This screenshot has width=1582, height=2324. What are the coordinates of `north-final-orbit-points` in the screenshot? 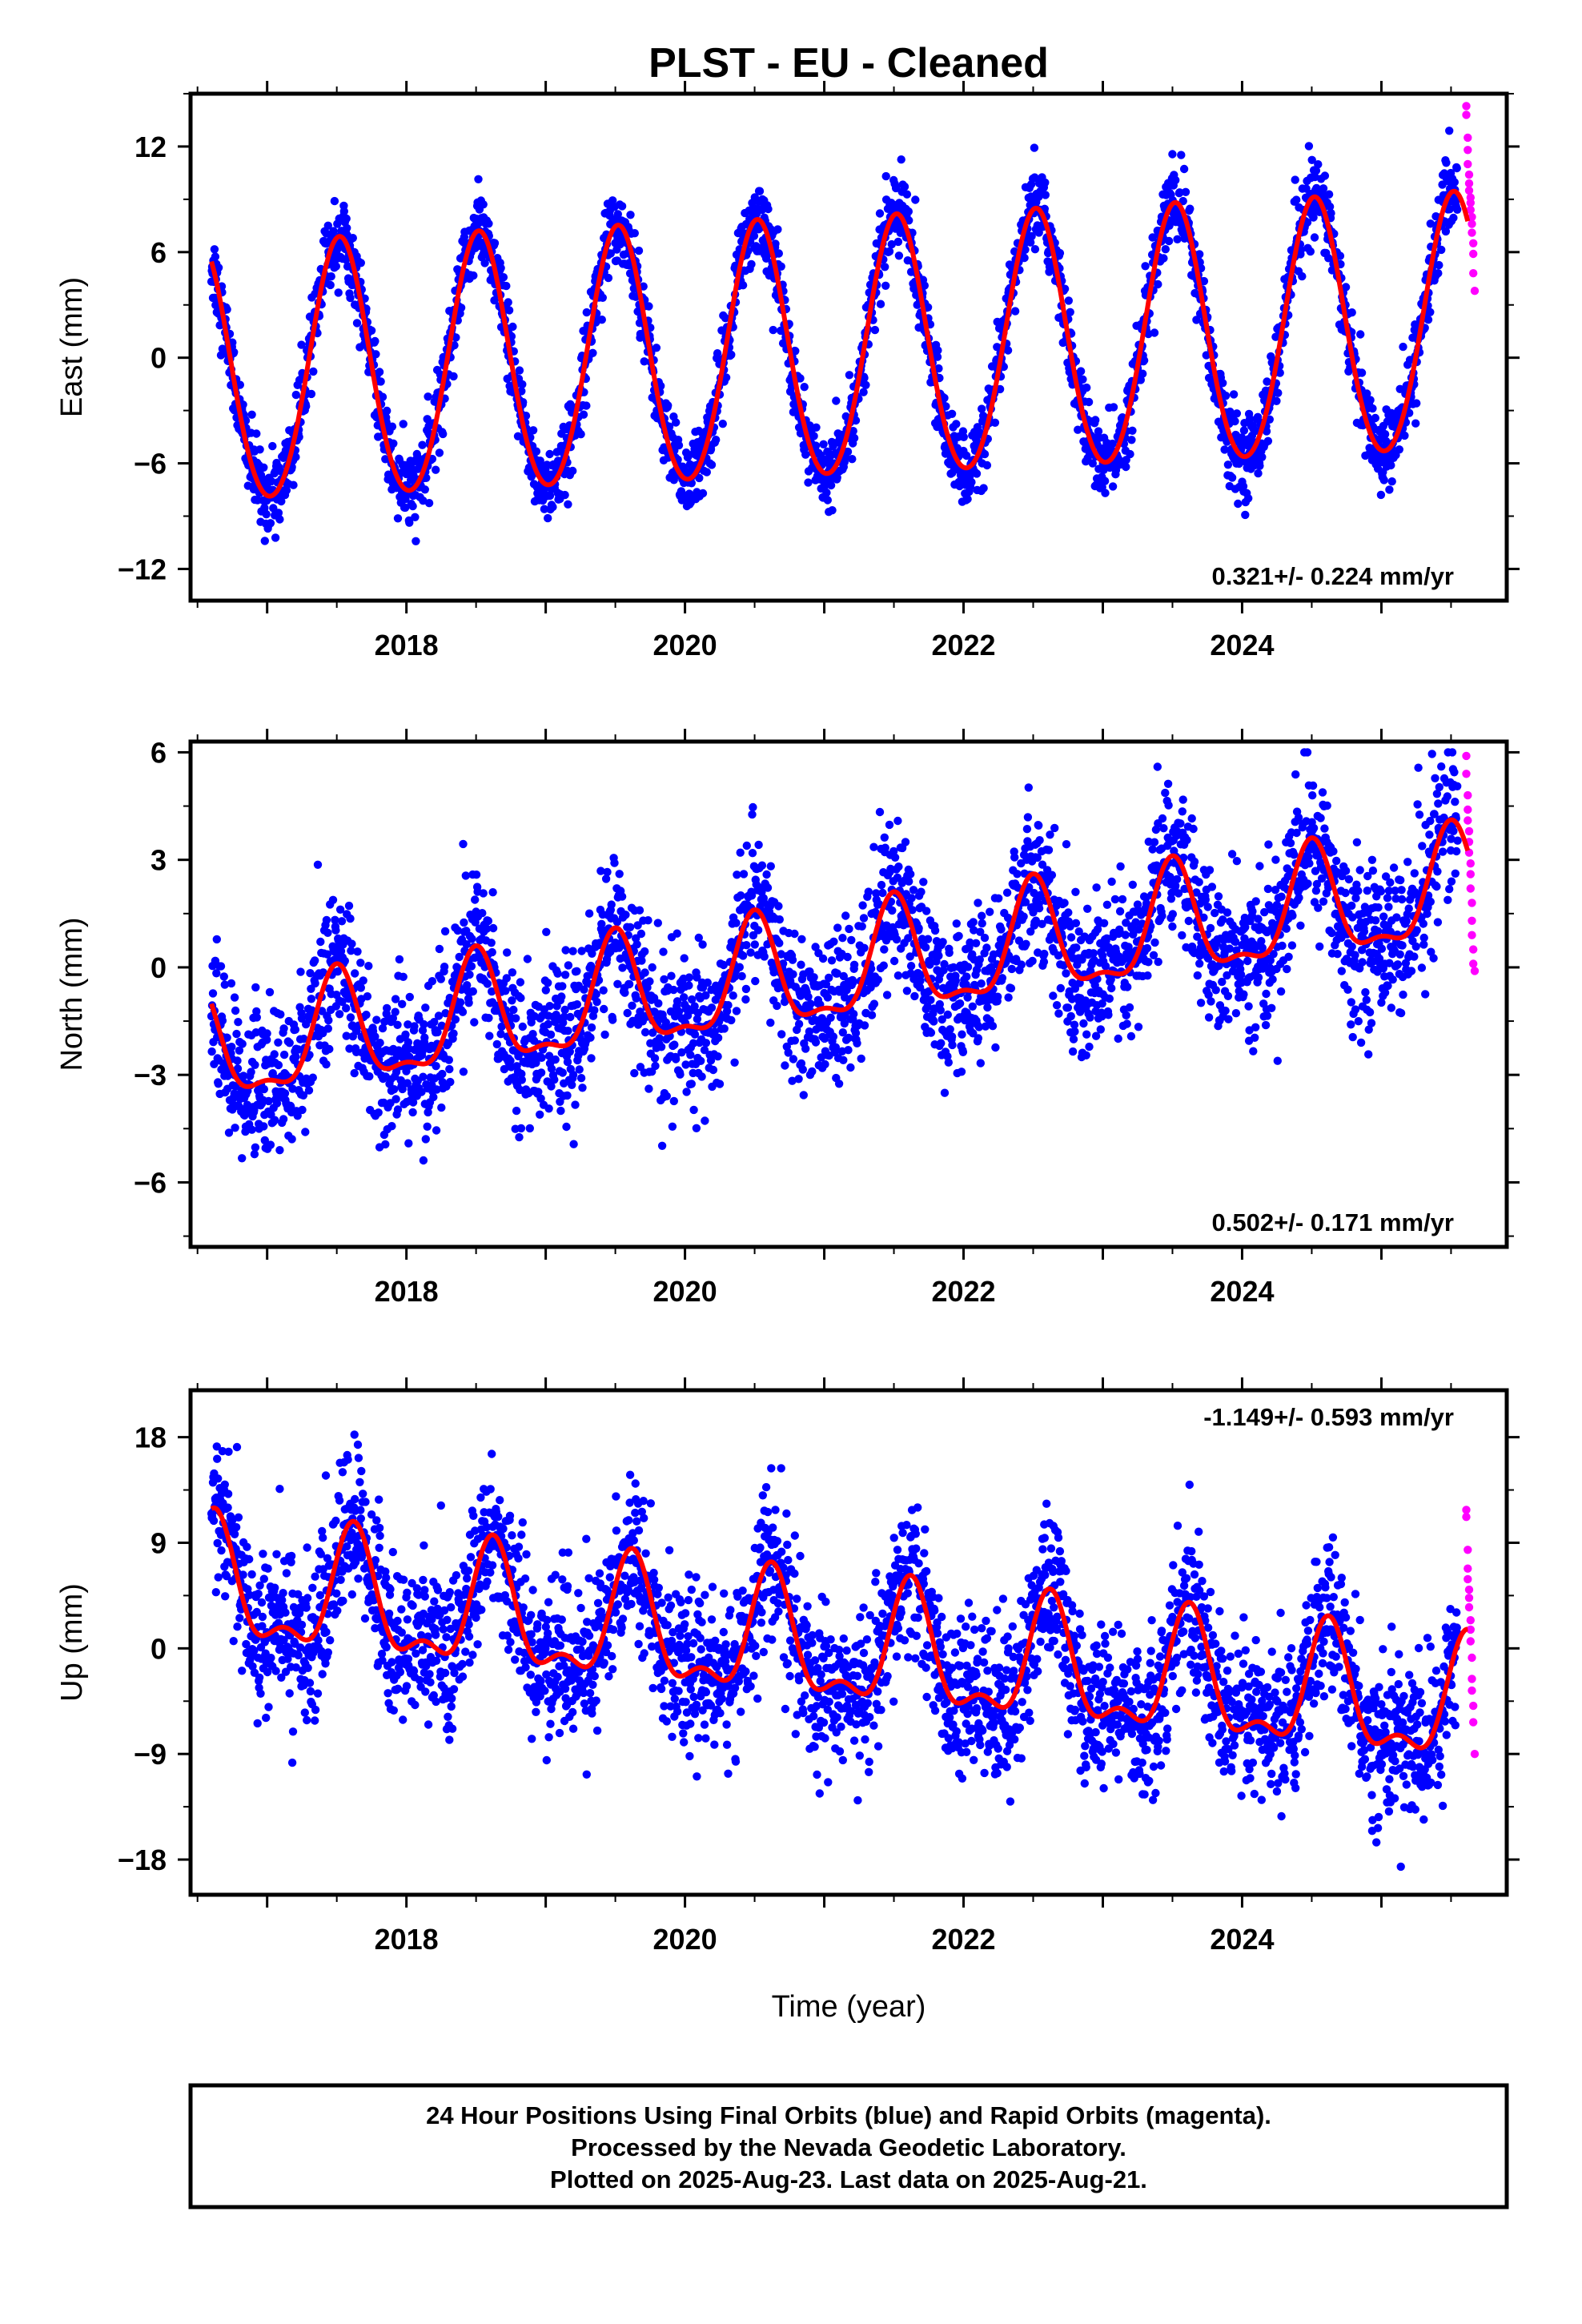 It's located at (834, 956).